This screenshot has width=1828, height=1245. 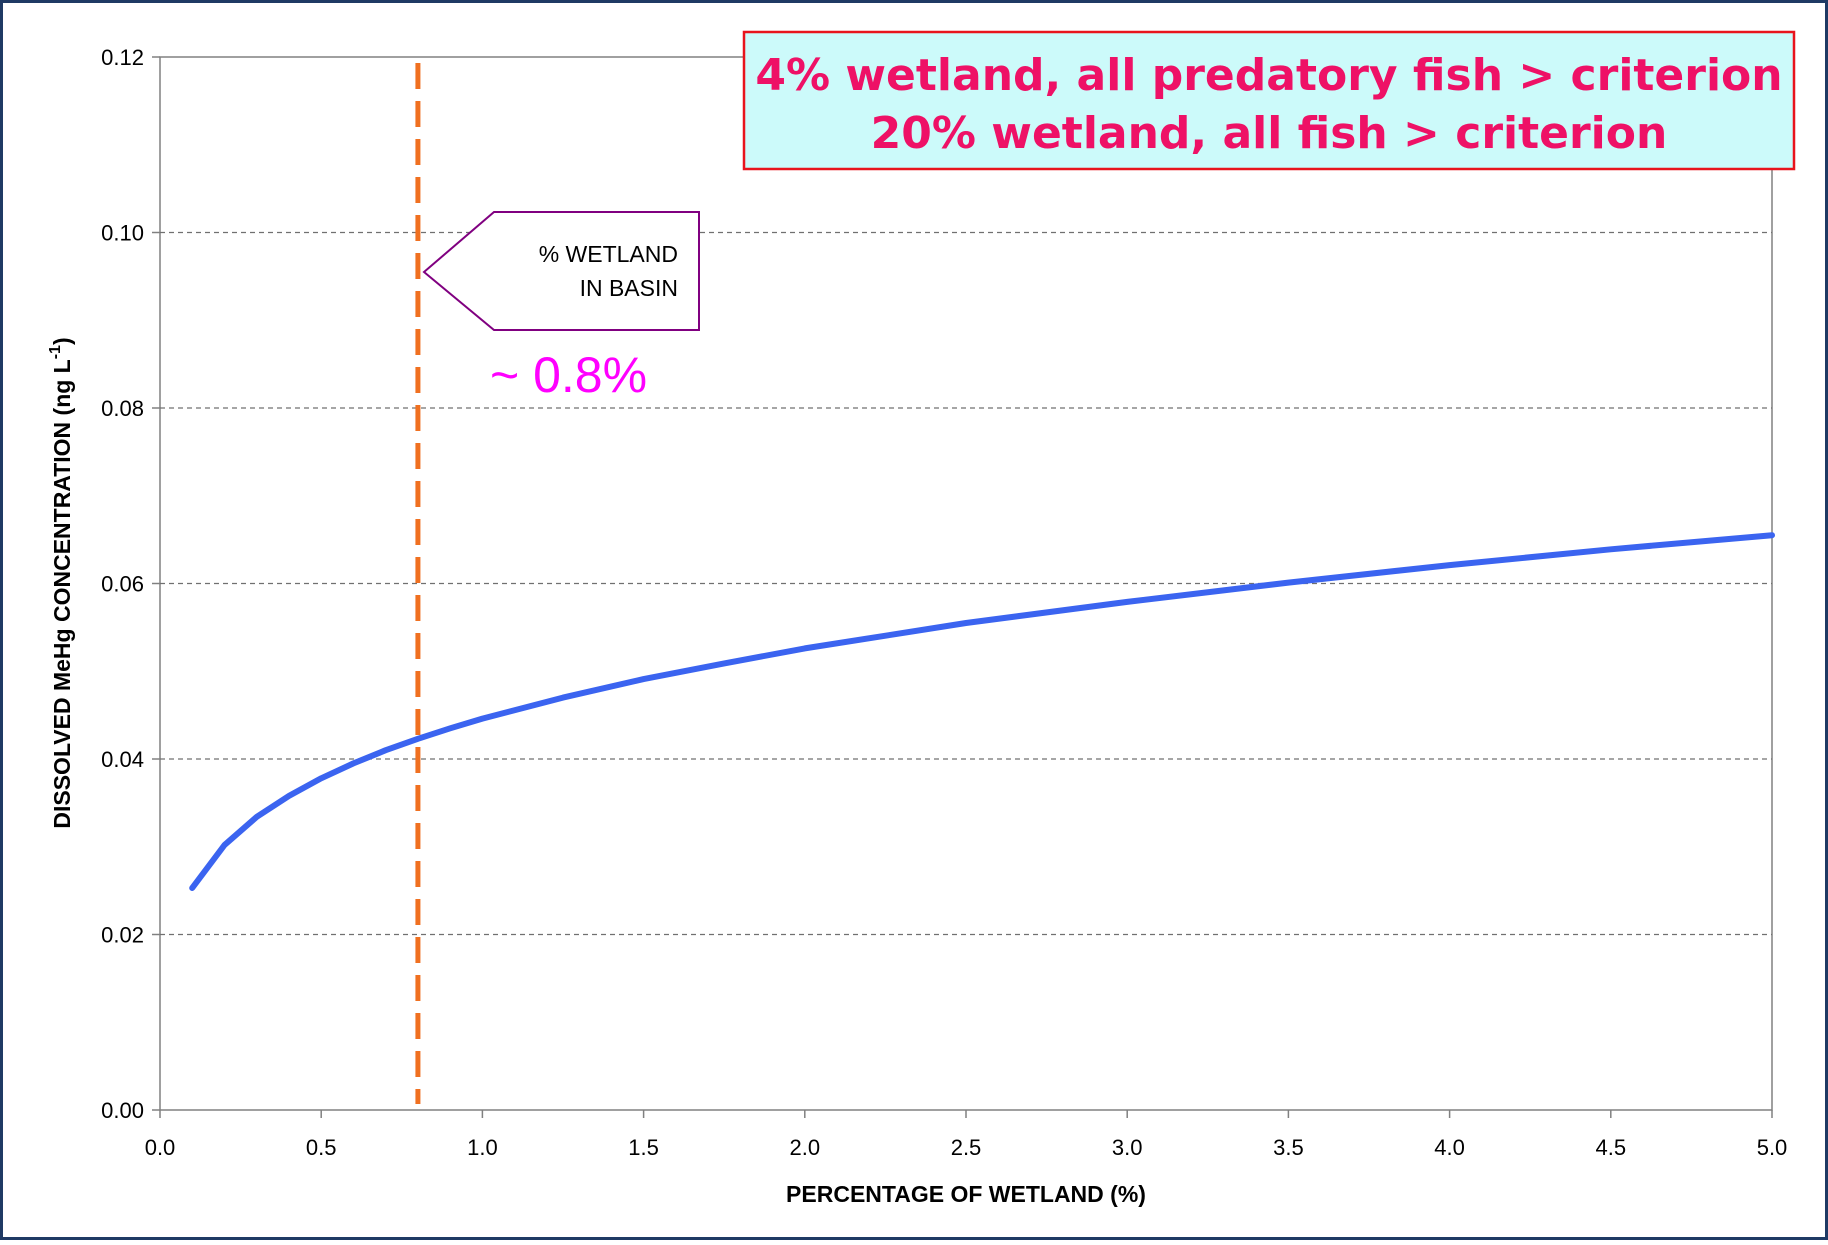 What do you see at coordinates (643, 1147) in the screenshot?
I see `x-tick-label: 1.5` at bounding box center [643, 1147].